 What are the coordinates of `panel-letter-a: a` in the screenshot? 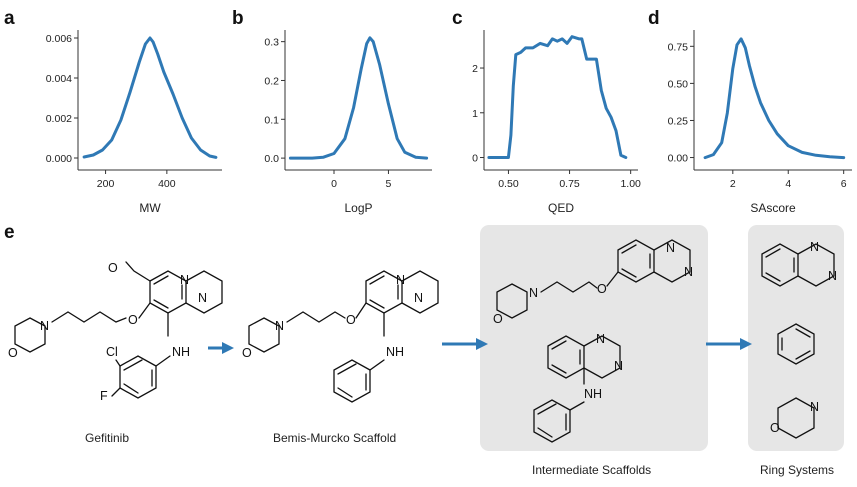 It's located at (9, 18).